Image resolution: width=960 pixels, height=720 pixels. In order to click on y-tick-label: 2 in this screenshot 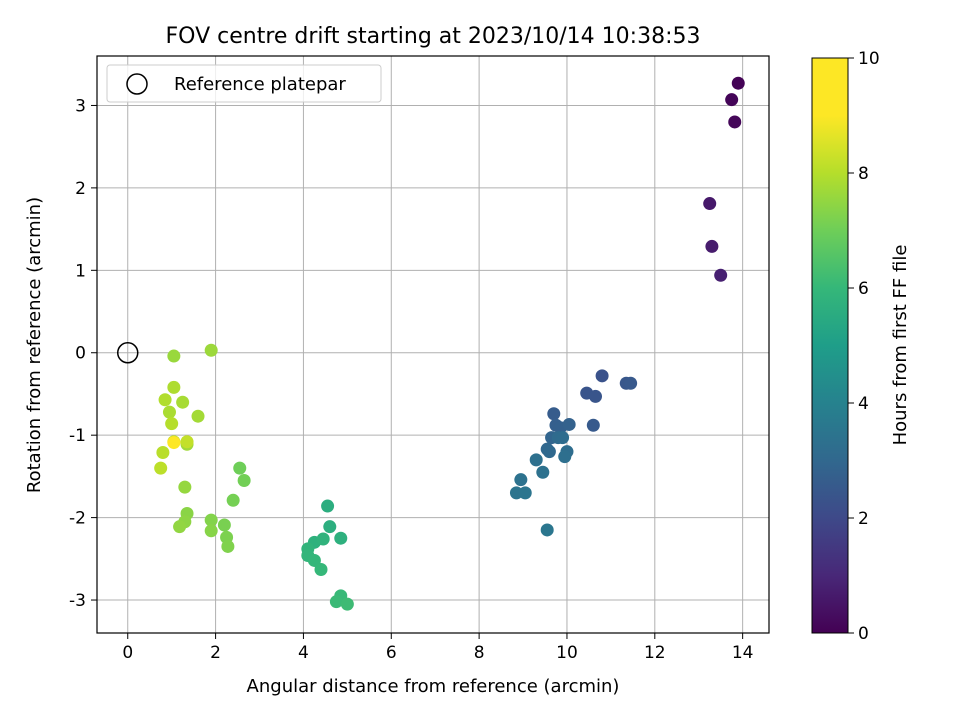, I will do `click(80, 189)`.